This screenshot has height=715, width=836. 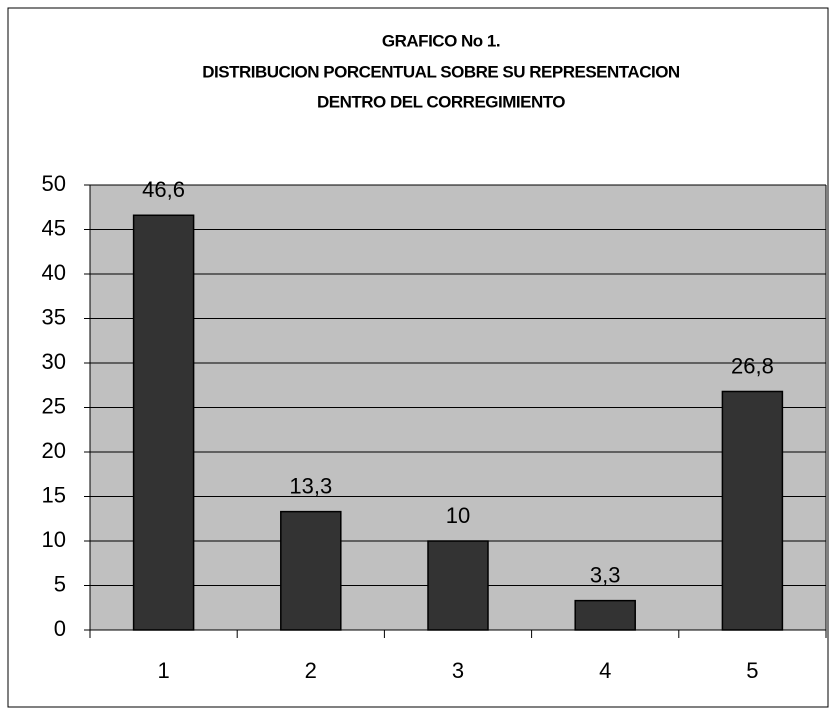 I want to click on data-label: 10, so click(x=458, y=515).